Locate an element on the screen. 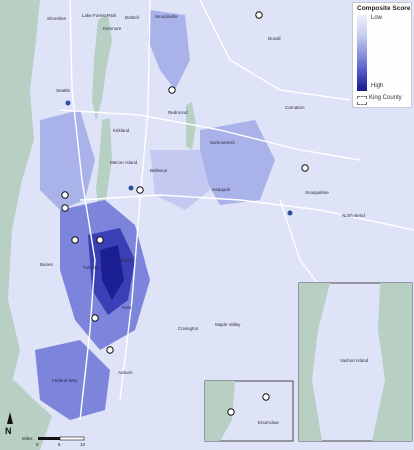  scale-tick-label: 10 is located at coordinates (83, 444).